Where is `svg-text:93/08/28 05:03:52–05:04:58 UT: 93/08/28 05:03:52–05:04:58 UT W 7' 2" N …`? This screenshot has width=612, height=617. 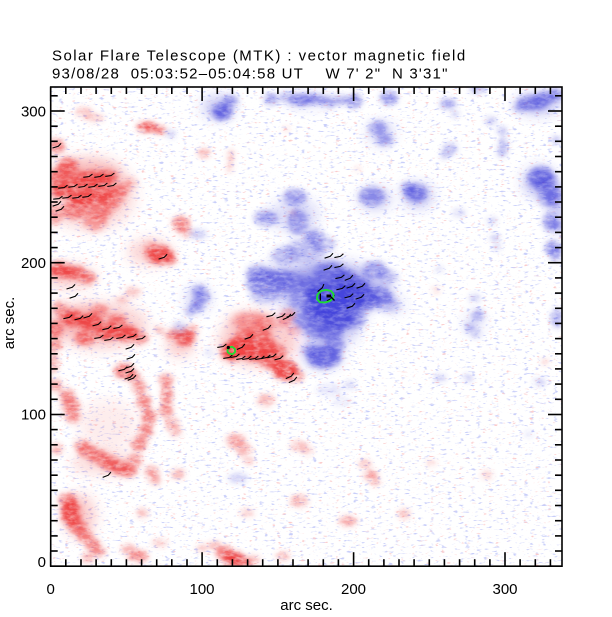 svg-text:93/08/28 05:03:52–05:04:58 UT: 93/08/28 05:03:52–05:04:58 UT W 7' 2" N … is located at coordinates (250, 74).